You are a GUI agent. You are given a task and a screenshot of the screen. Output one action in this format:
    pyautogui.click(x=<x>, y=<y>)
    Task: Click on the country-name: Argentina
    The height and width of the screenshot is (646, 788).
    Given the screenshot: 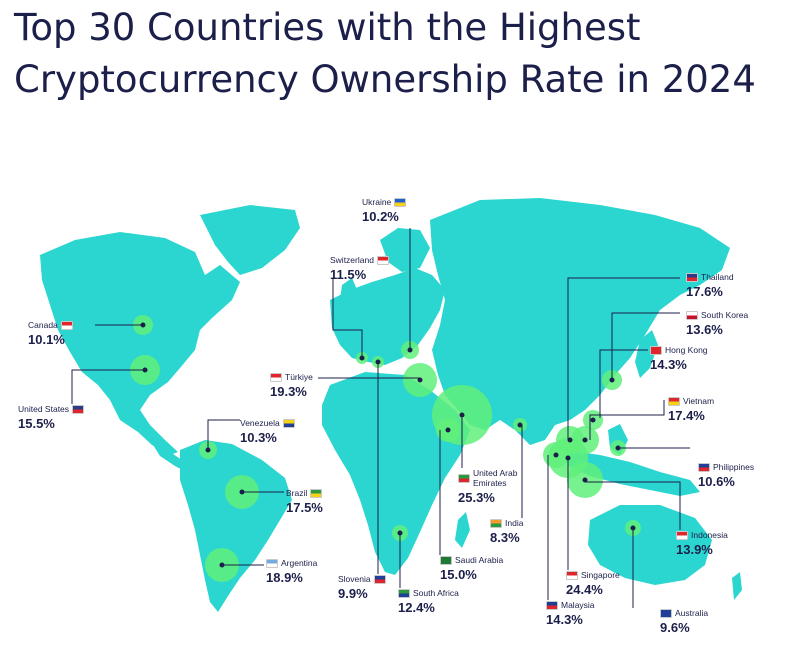 What is the action you would take?
    pyautogui.click(x=299, y=563)
    